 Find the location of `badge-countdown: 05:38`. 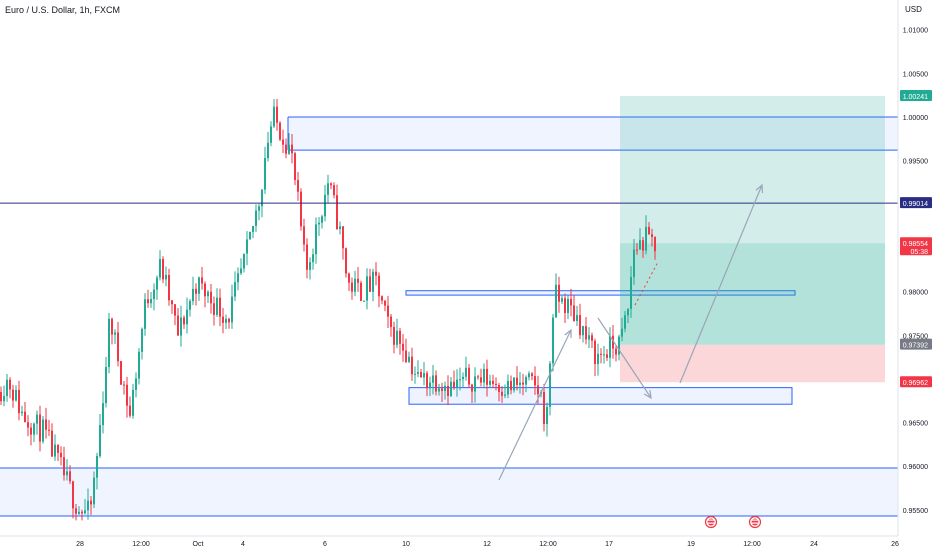

badge-countdown: 05:38 is located at coordinates (919, 252).